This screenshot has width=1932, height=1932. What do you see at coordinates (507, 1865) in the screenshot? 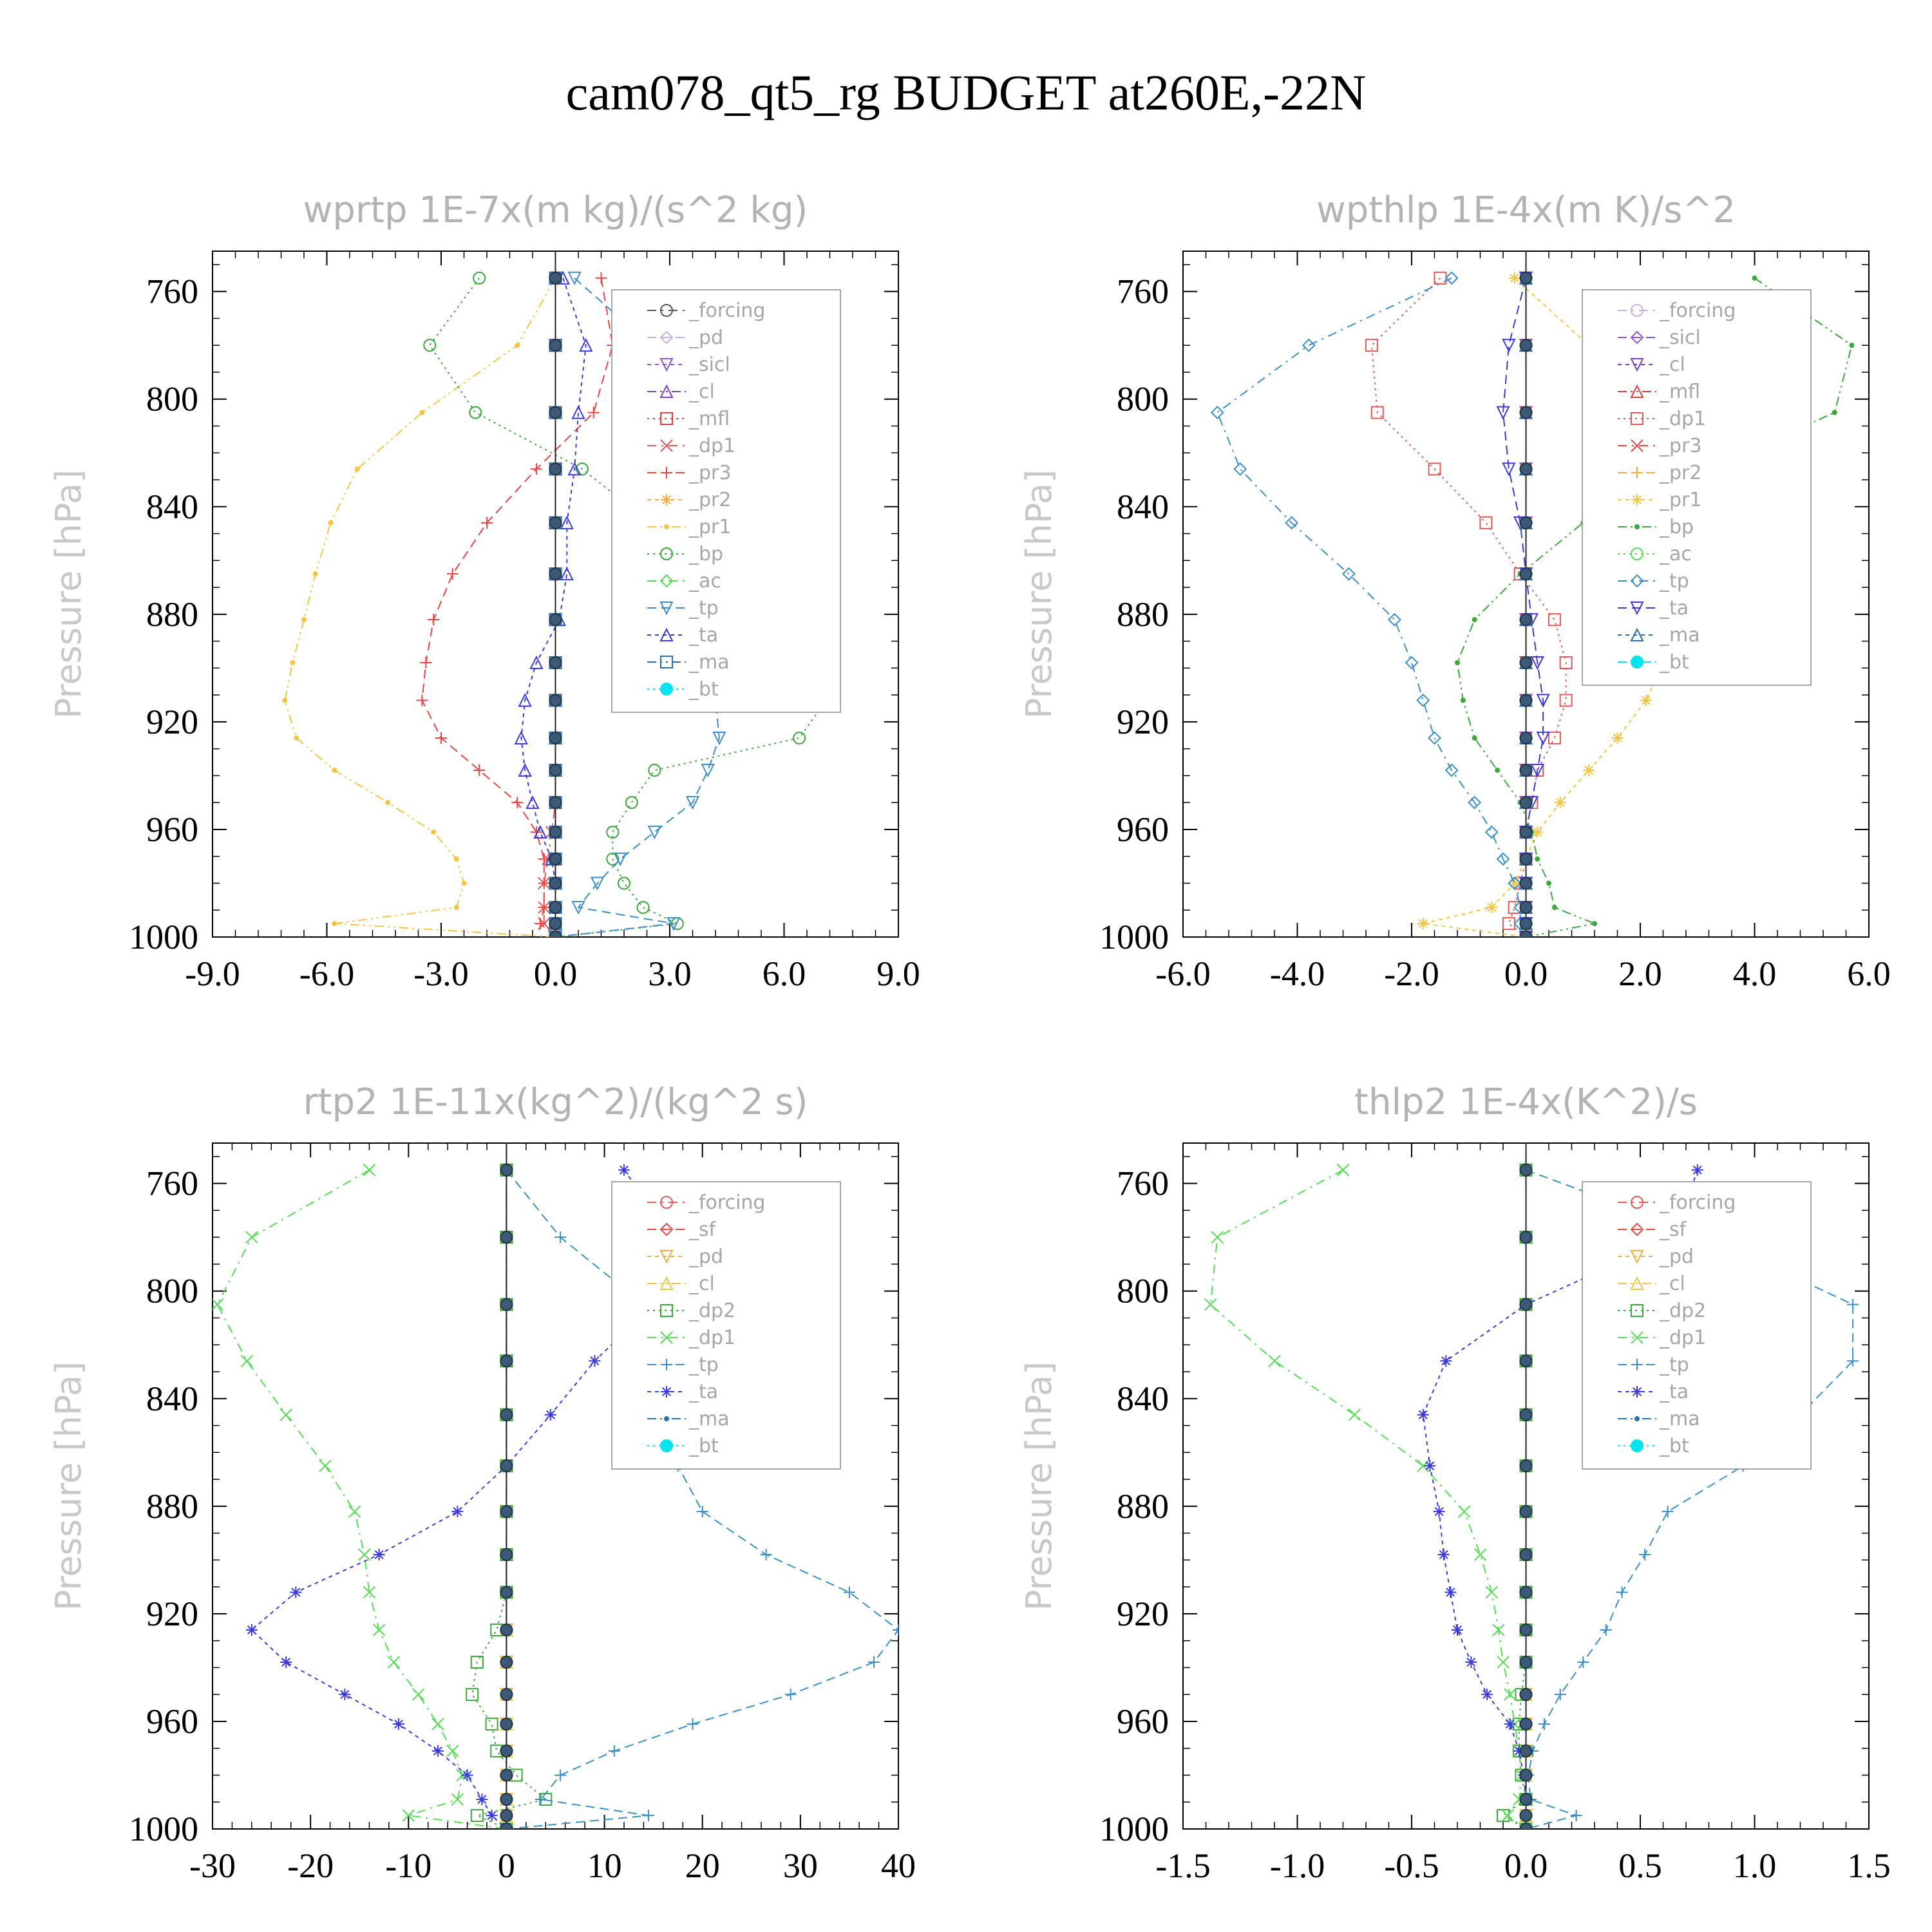
I see `x-tick-label: 0` at bounding box center [507, 1865].